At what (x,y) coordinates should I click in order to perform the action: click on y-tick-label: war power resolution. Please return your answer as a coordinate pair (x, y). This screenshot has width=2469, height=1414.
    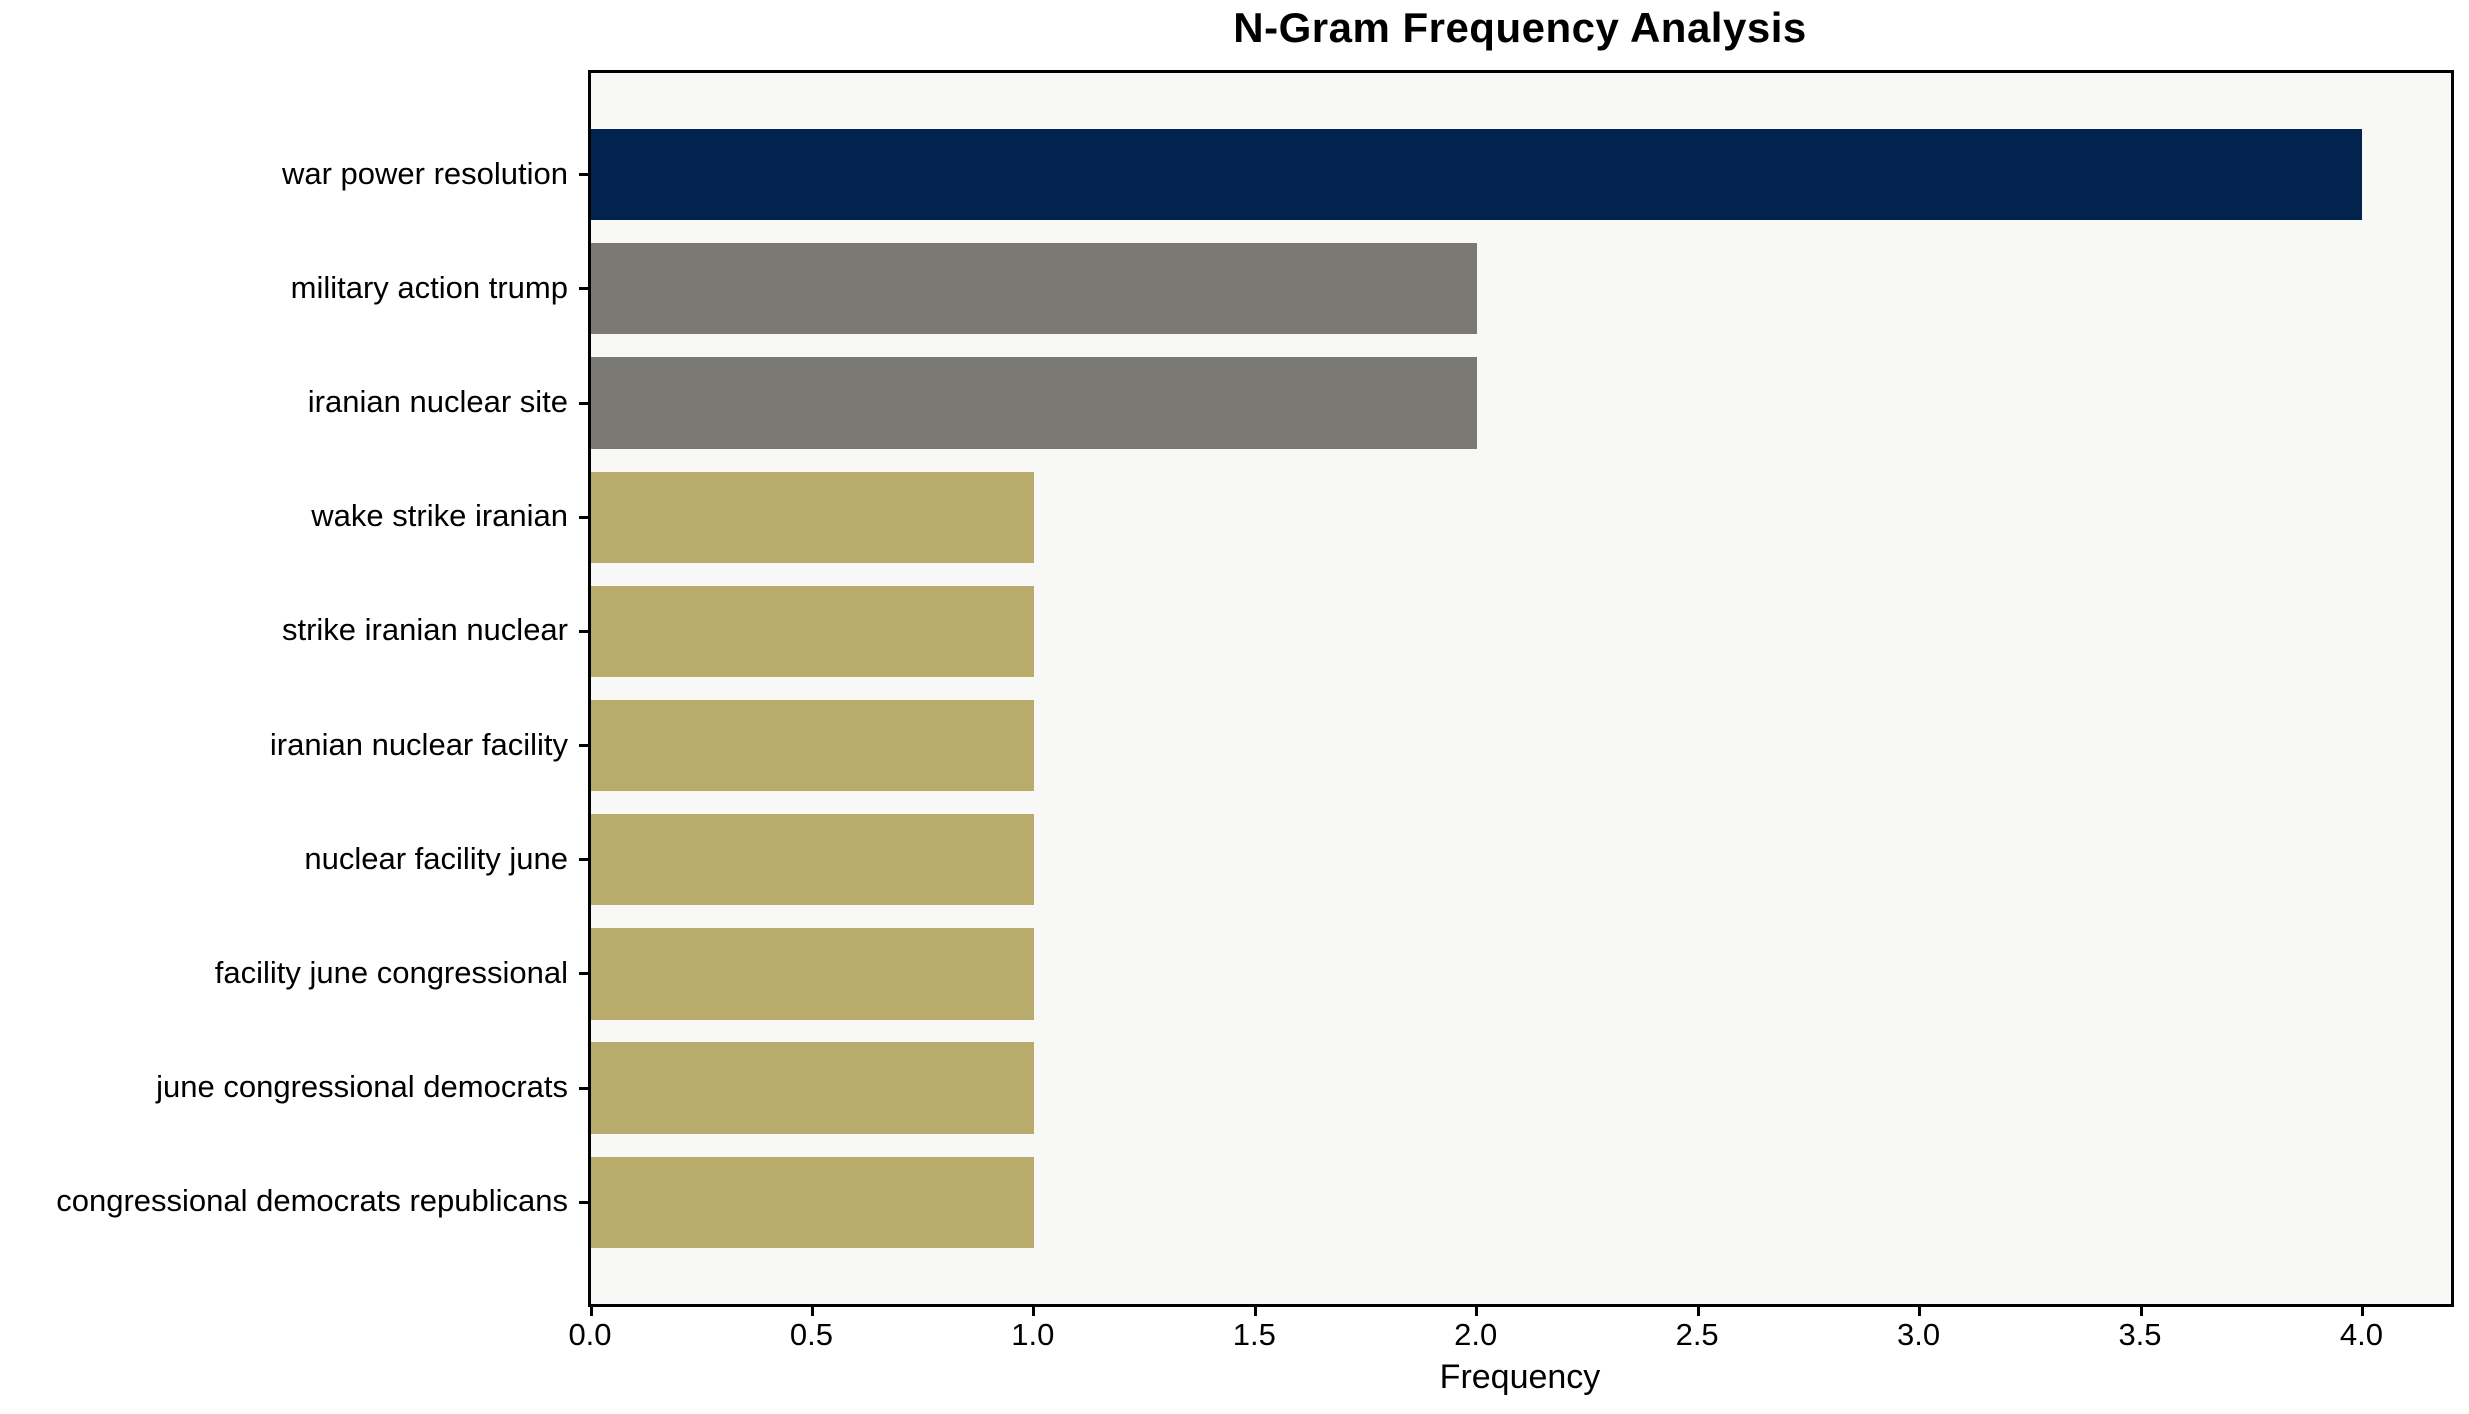
    Looking at the image, I should click on (424, 173).